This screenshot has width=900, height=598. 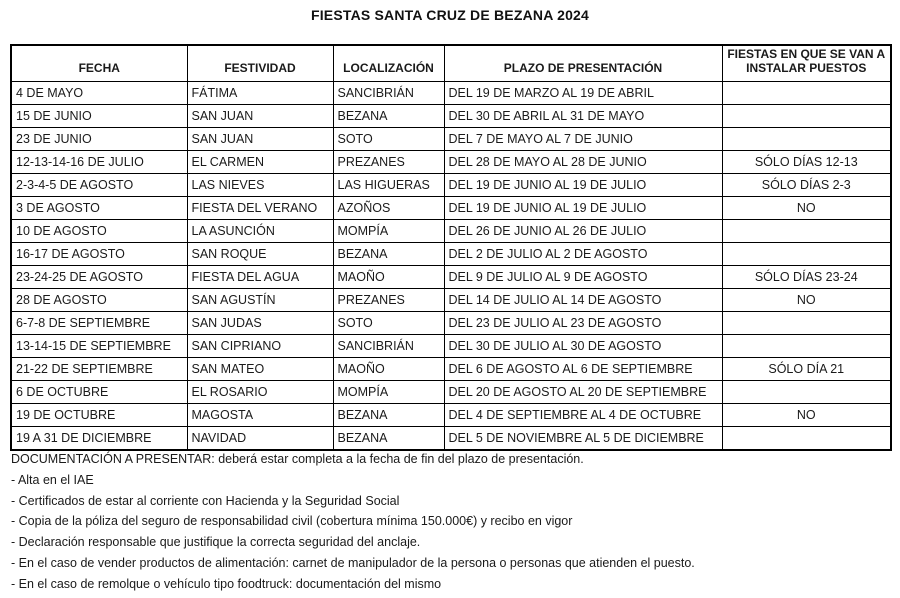 What do you see at coordinates (99, 391) in the screenshot?
I see `cell-fecha: 6 DE OCTUBRE` at bounding box center [99, 391].